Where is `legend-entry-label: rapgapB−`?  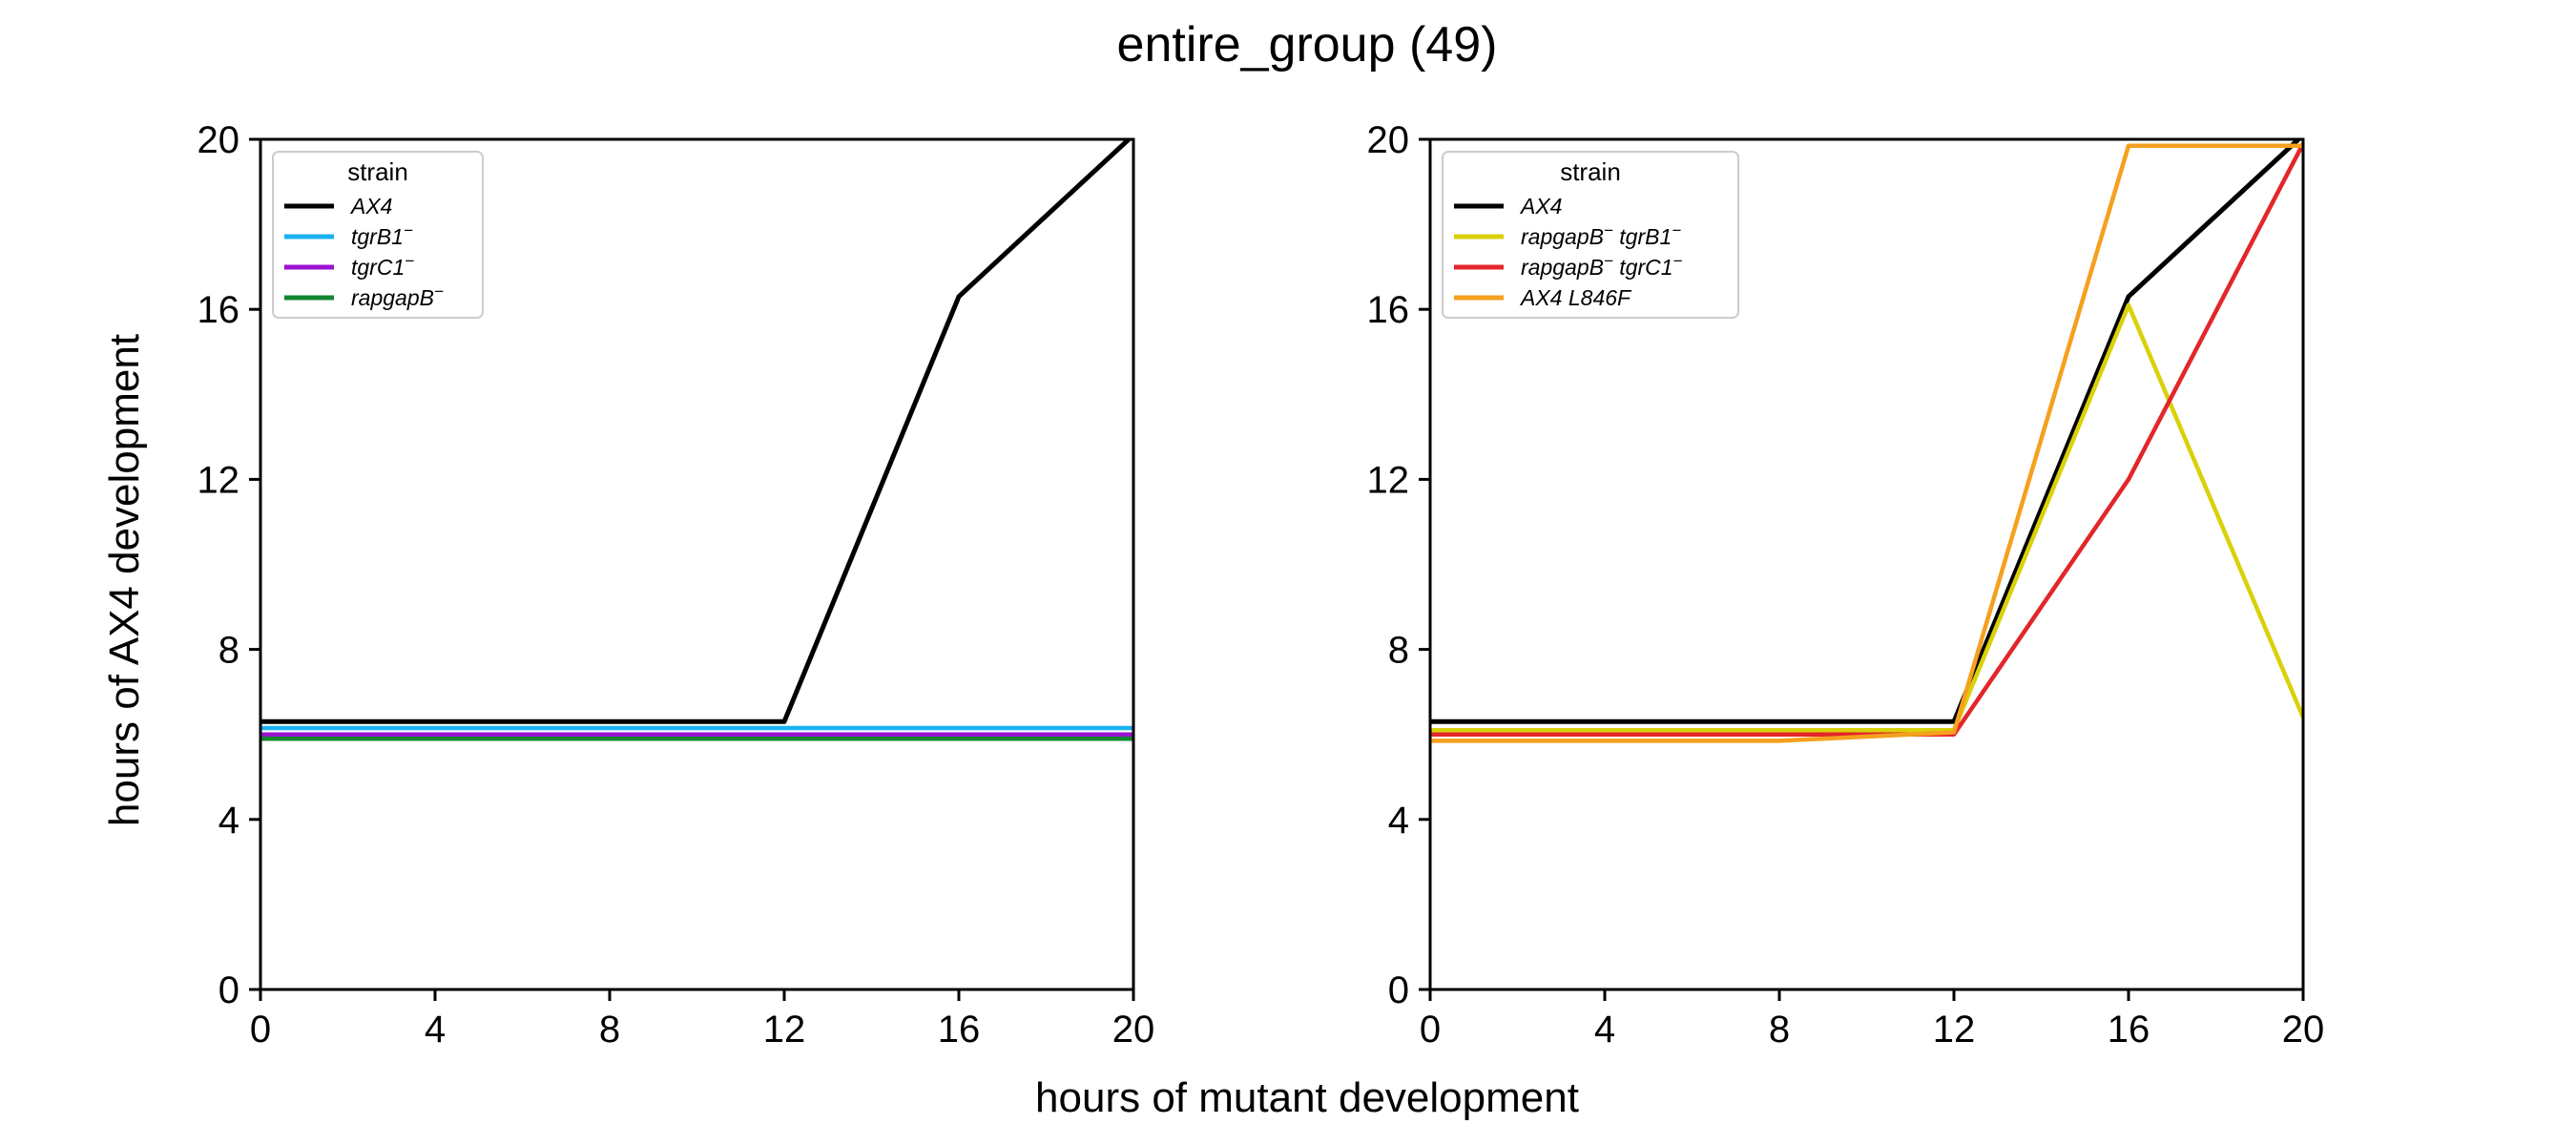
legend-entry-label: rapgapB− is located at coordinates (397, 296).